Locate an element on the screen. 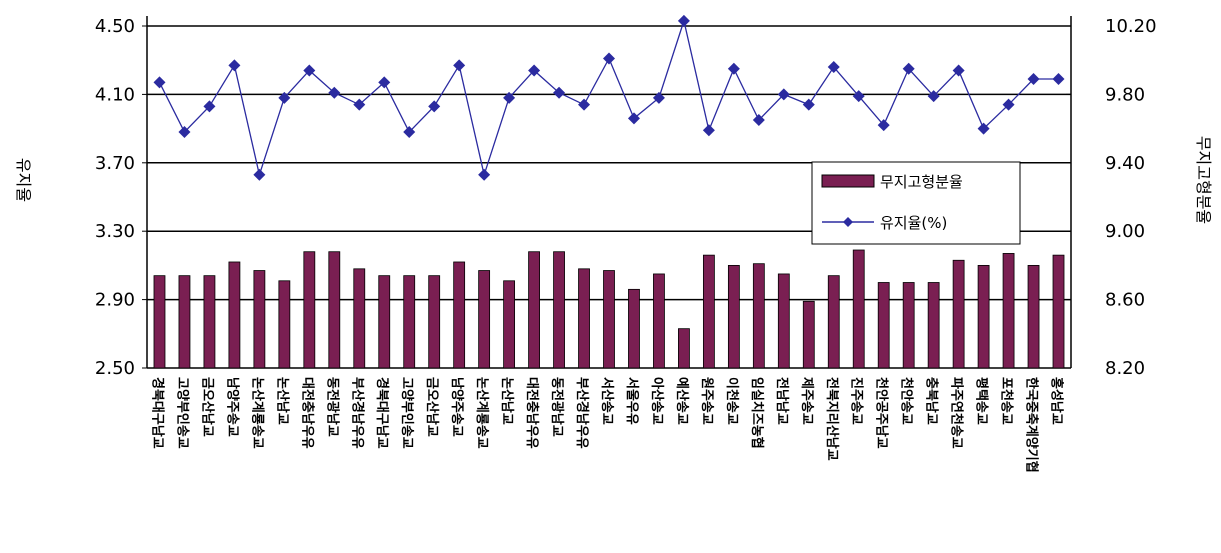  right-tick-label: 10.20 is located at coordinates (1131, 26).